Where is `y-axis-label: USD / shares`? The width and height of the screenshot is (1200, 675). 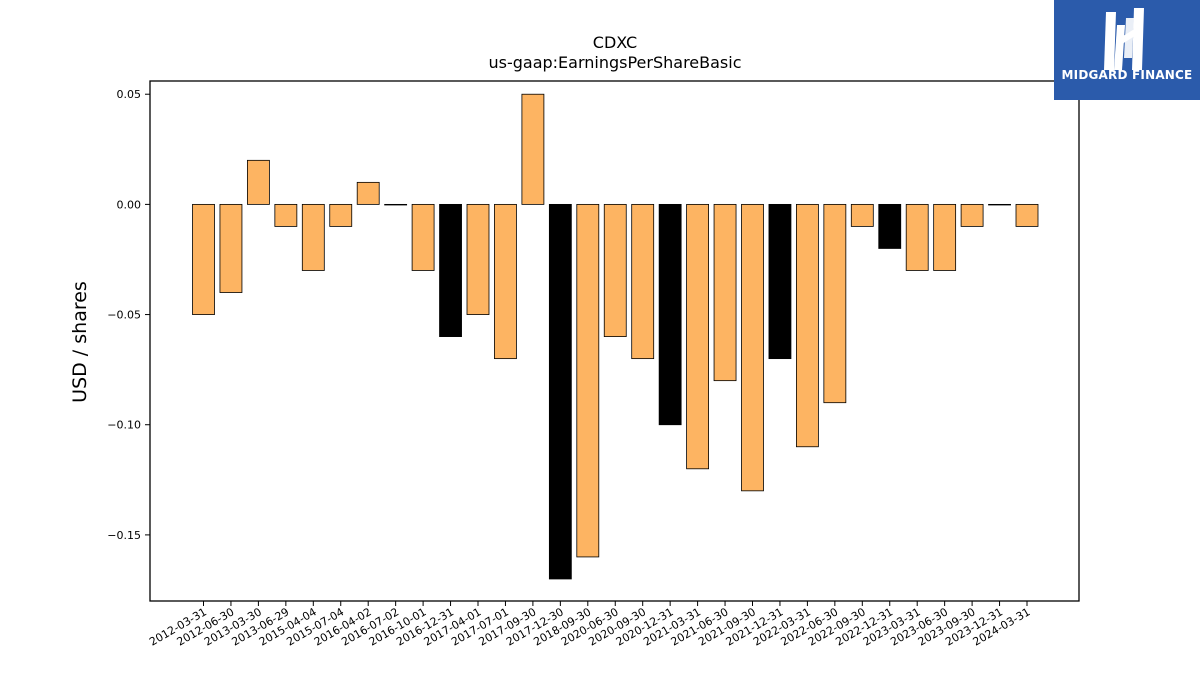
y-axis-label: USD / shares is located at coordinates (80, 342).